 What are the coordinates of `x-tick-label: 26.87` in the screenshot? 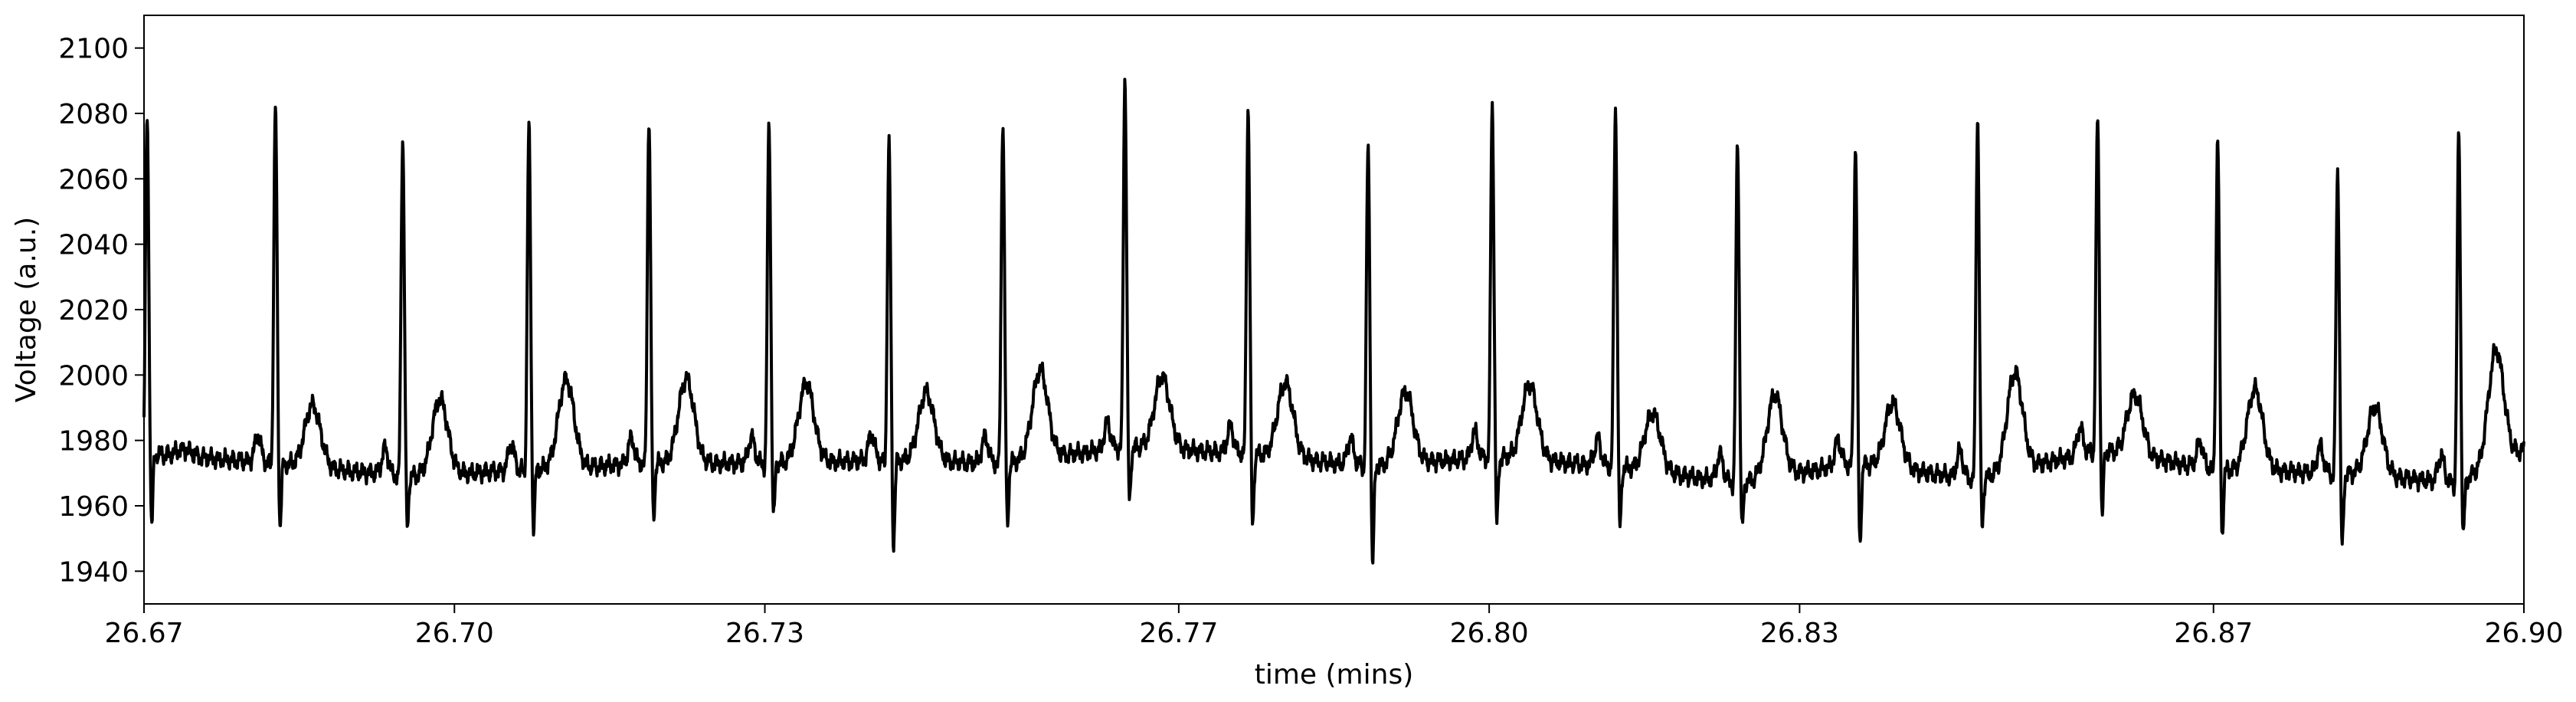 It's located at (2213, 633).